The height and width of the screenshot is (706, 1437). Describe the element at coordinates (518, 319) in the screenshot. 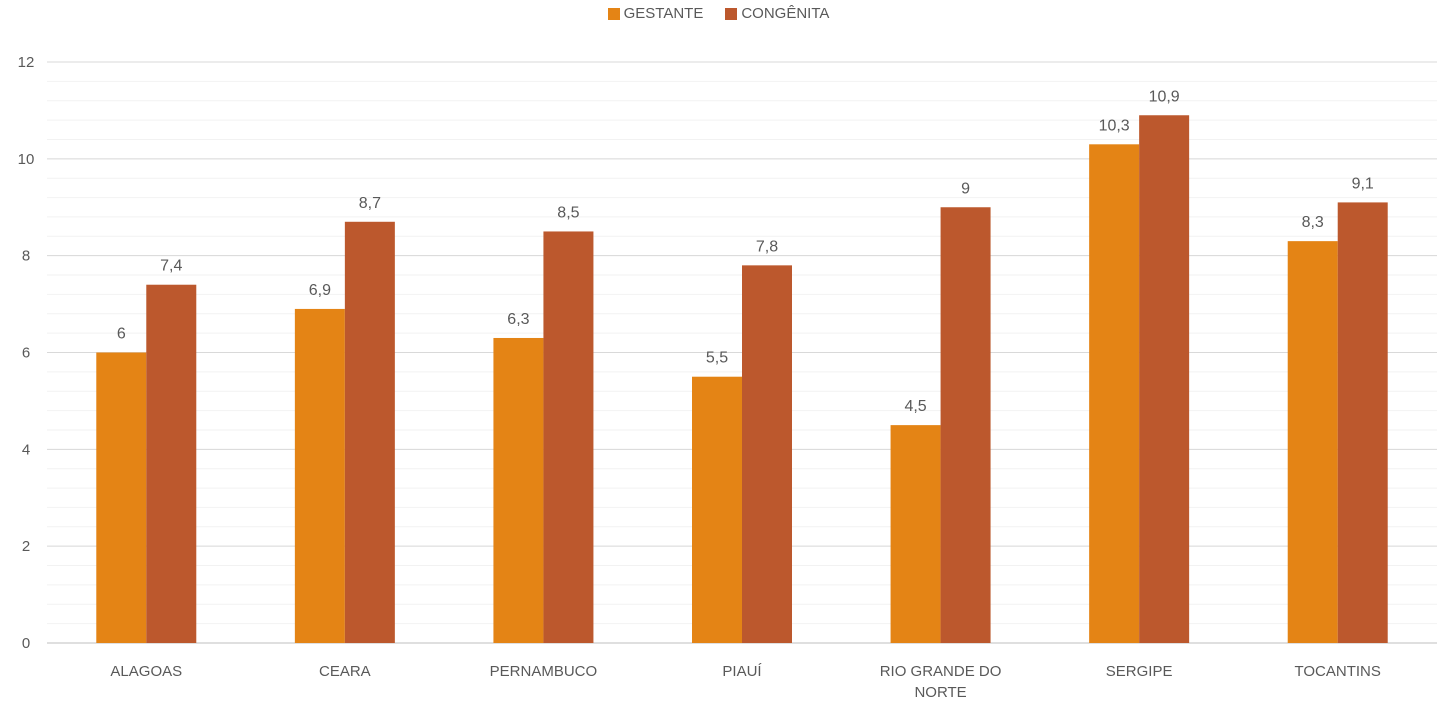

I see `data-label: 6,3` at that location.